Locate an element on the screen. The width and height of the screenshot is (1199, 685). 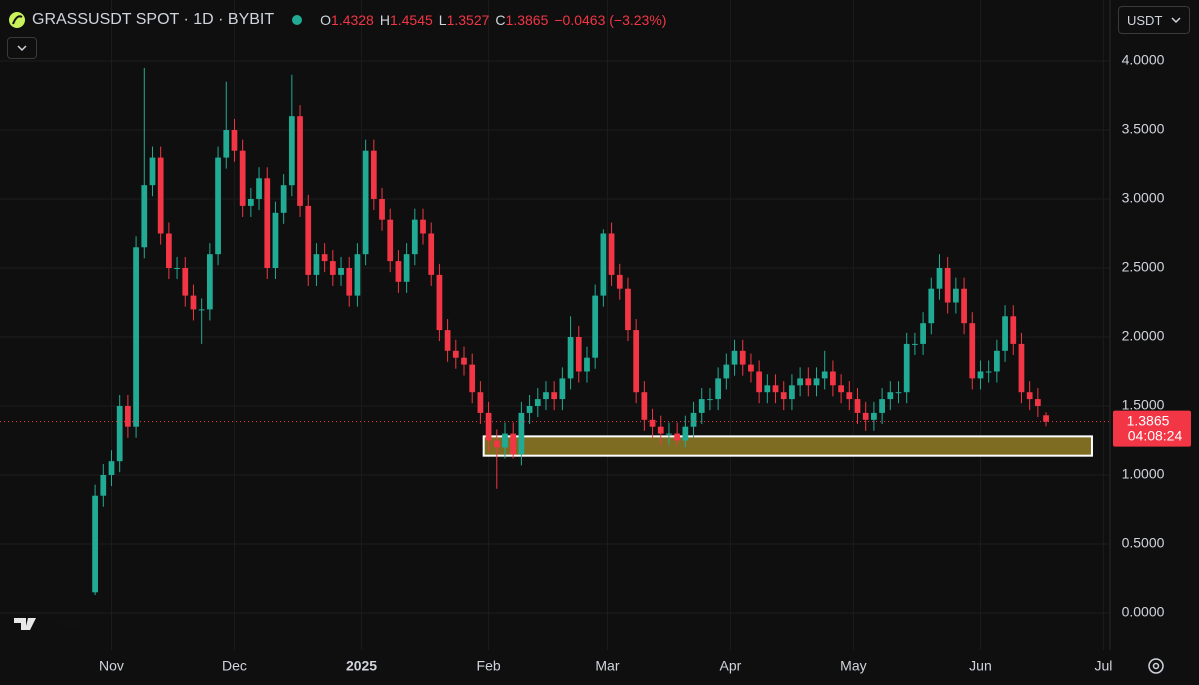
currency-select: USDT is located at coordinates (1154, 20).